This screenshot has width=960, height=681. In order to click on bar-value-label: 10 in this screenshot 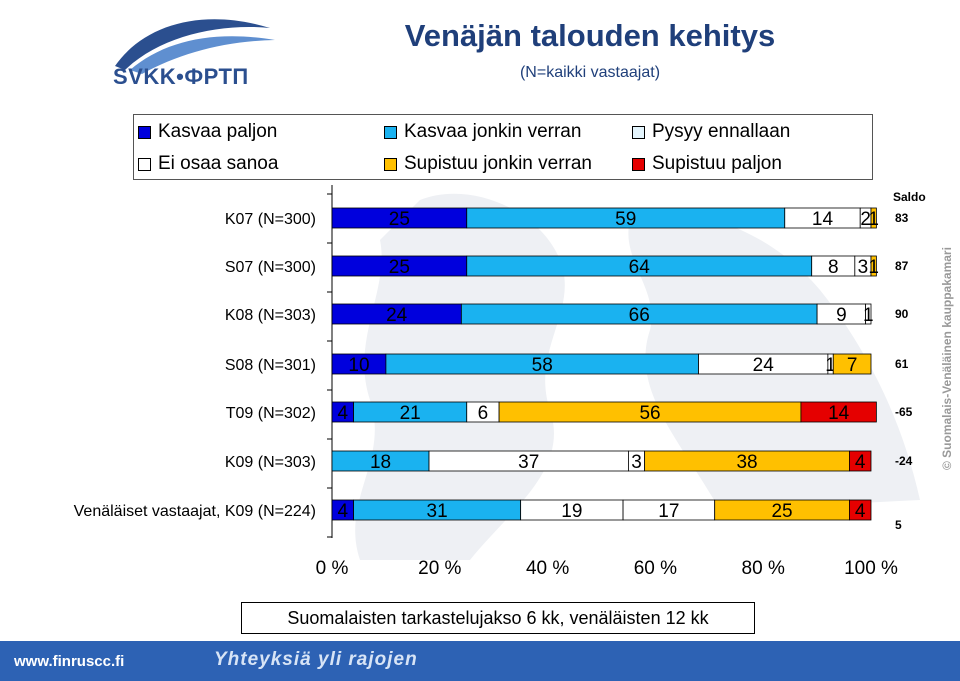, I will do `click(358, 365)`.